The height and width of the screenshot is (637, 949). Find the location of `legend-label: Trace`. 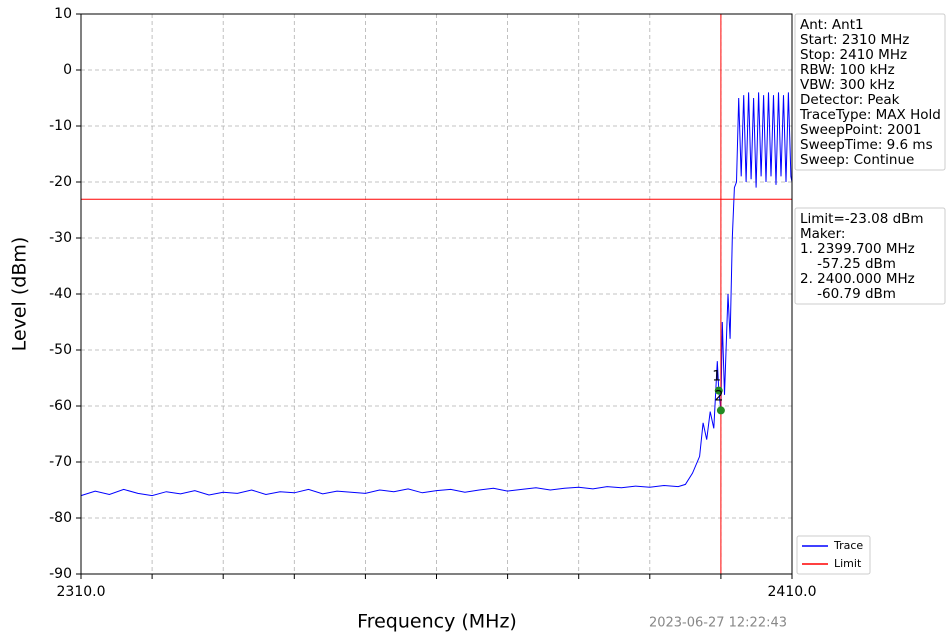

legend-label: Trace is located at coordinates (848, 545).